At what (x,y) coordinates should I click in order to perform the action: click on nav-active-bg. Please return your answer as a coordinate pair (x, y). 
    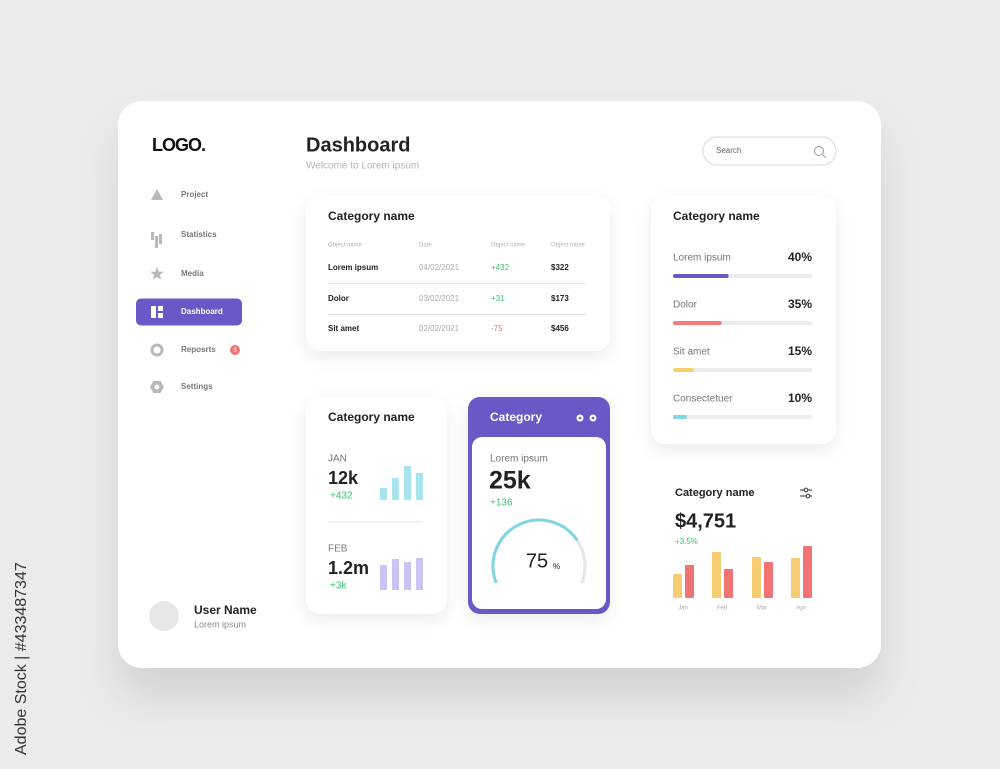
    Looking at the image, I should click on (189, 312).